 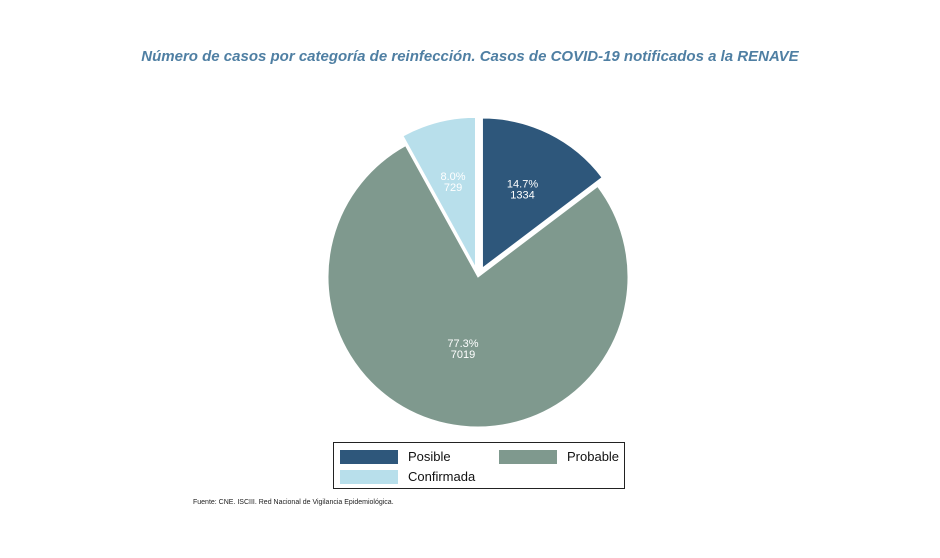 I want to click on legend-swatch-posible, so click(x=369, y=456).